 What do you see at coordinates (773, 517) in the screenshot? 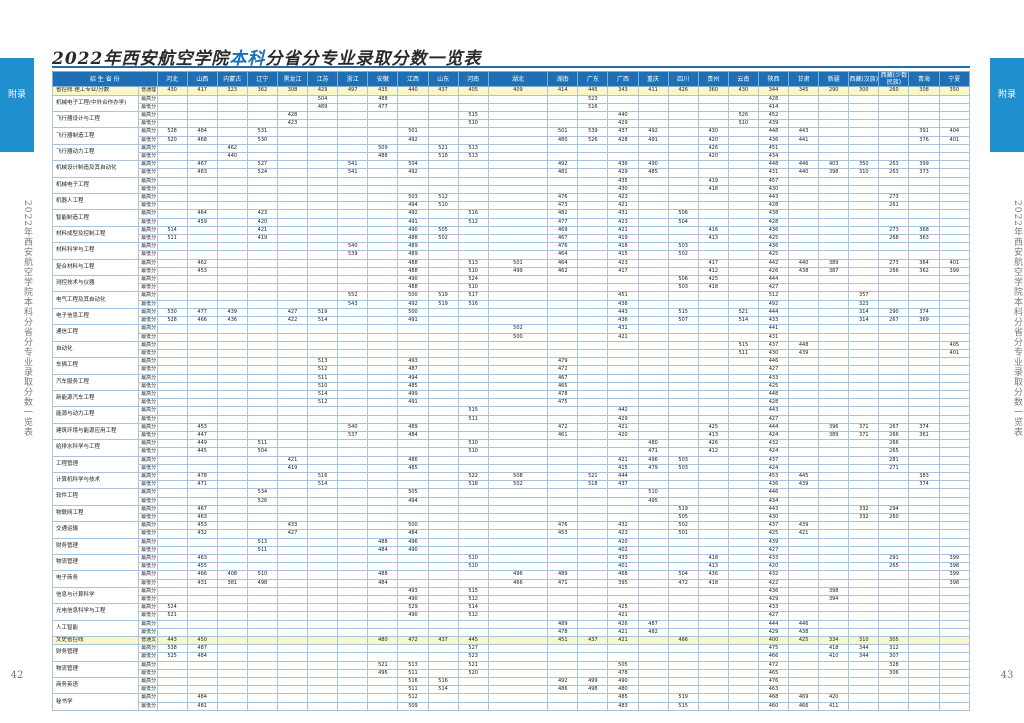
I see `score-cell: 430` at bounding box center [773, 517].